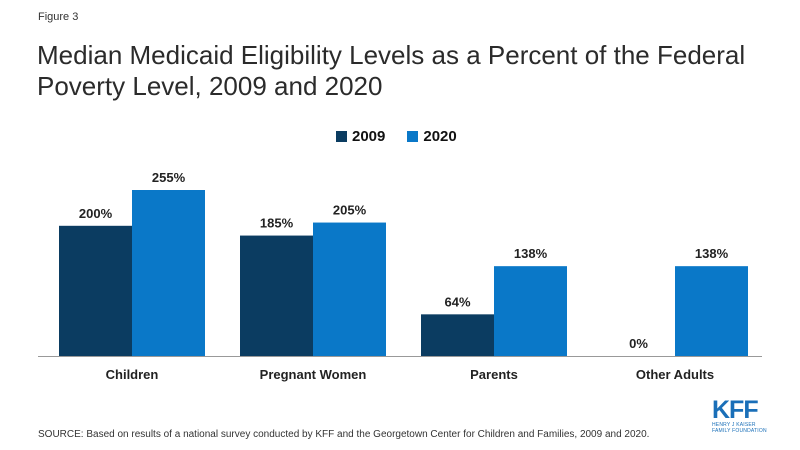  What do you see at coordinates (276, 295) in the screenshot?
I see `bar-pregnant-women-2009` at bounding box center [276, 295].